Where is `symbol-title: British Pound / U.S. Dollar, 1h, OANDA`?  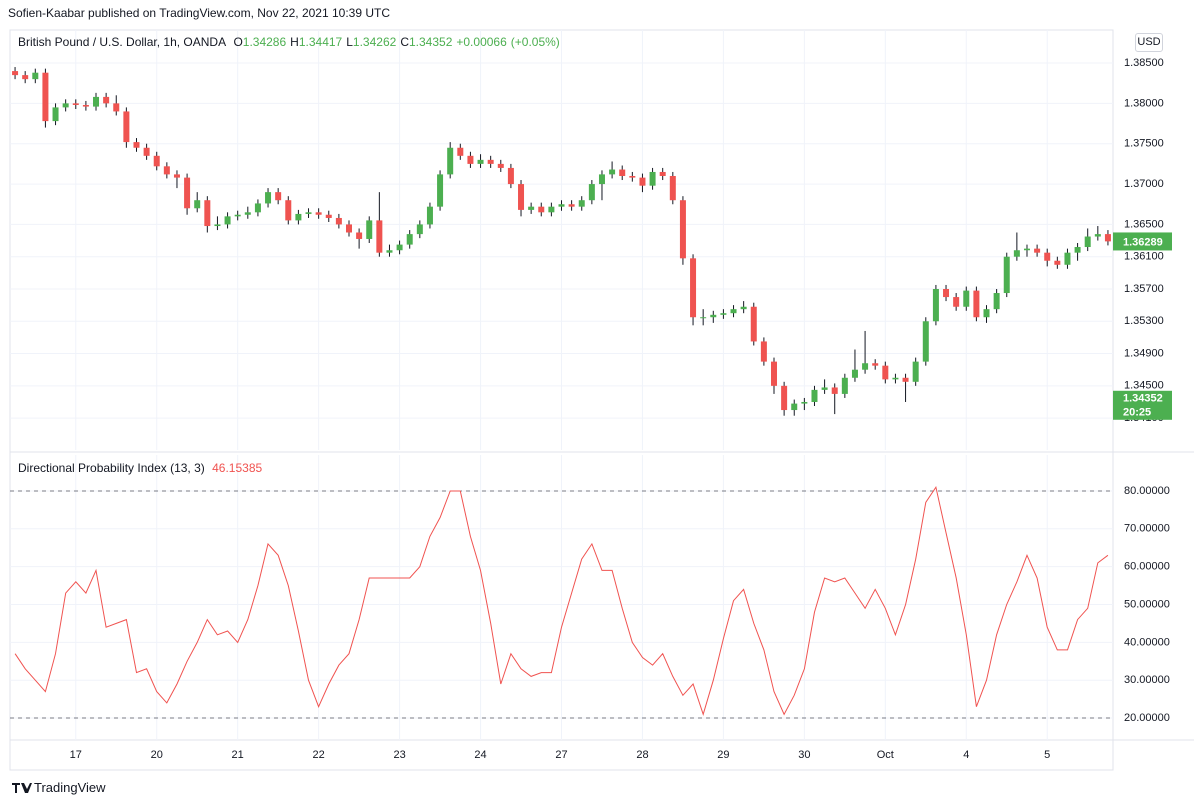 symbol-title: British Pound / U.S. Dollar, 1h, OANDA is located at coordinates (122, 42).